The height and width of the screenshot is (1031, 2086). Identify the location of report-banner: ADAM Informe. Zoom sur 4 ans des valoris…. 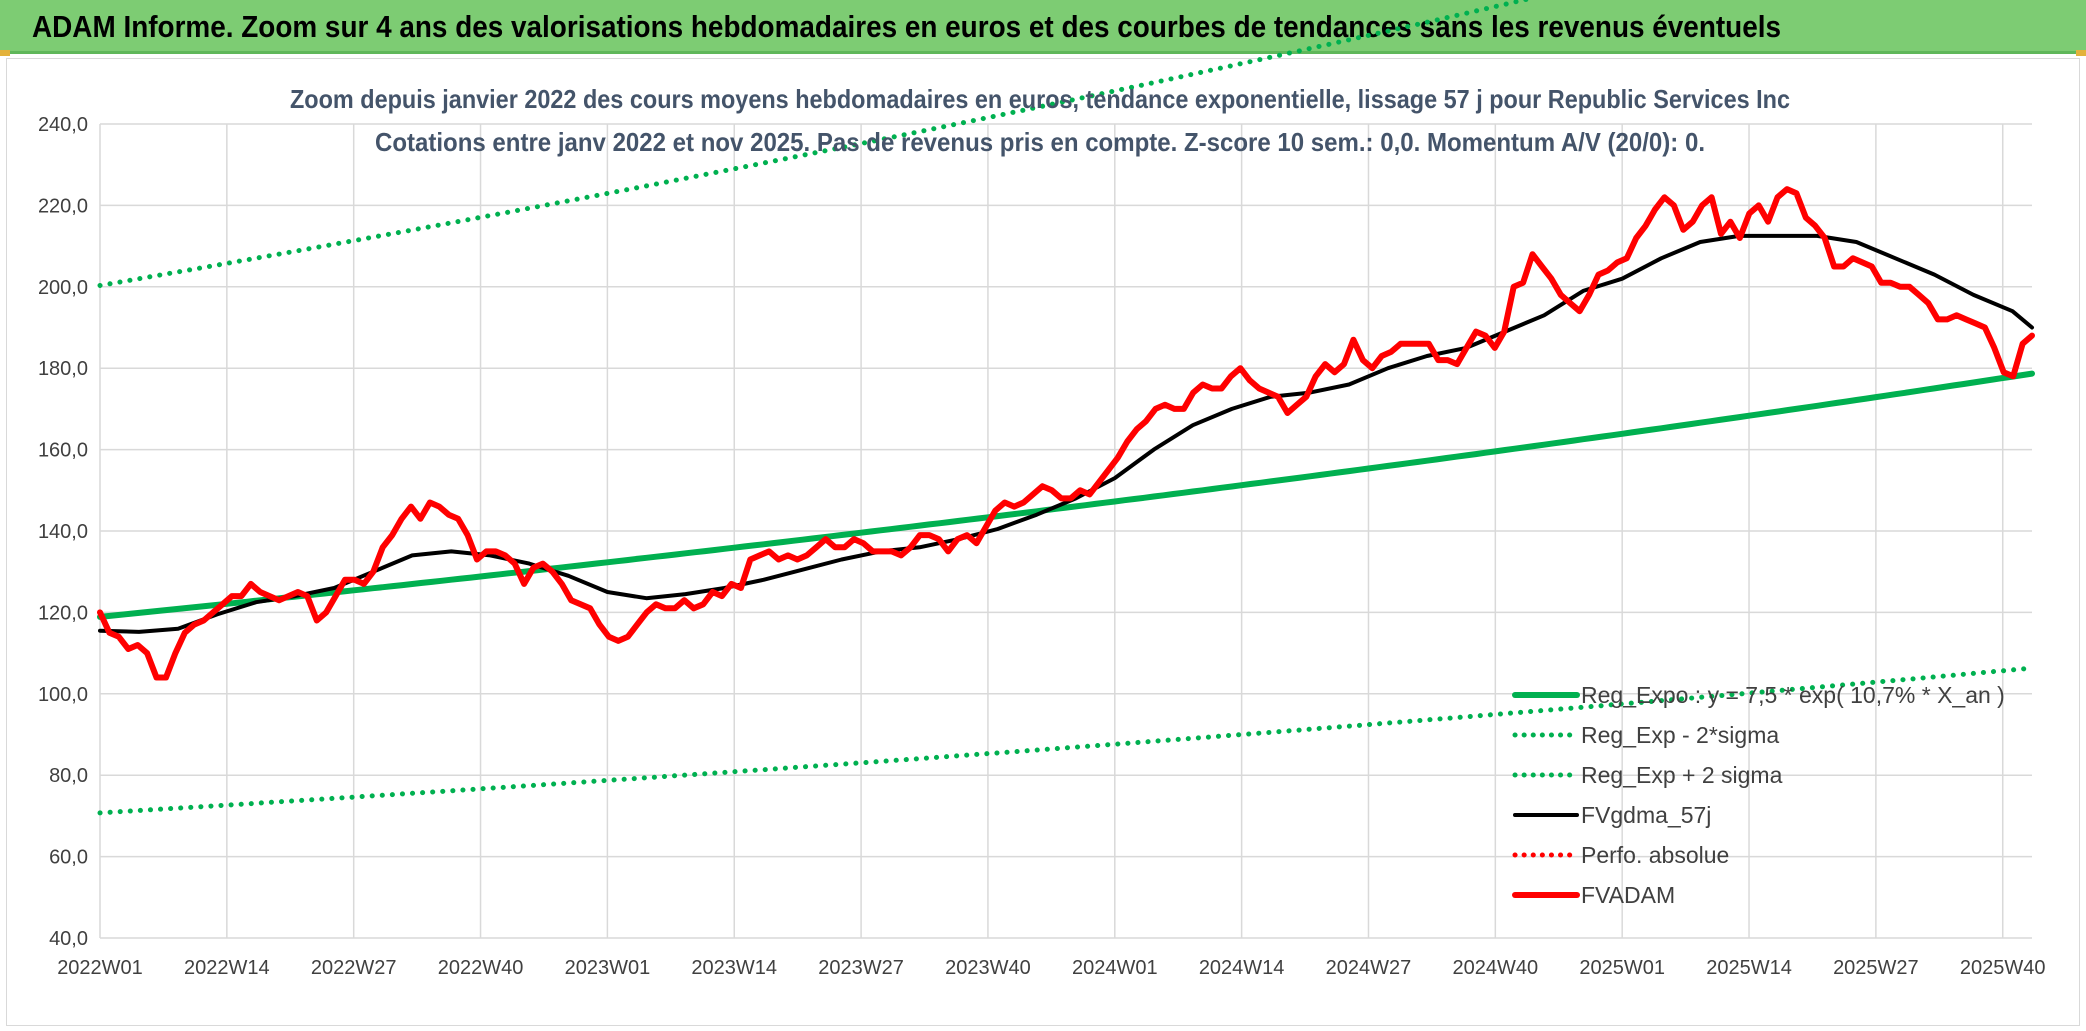
(1043, 27).